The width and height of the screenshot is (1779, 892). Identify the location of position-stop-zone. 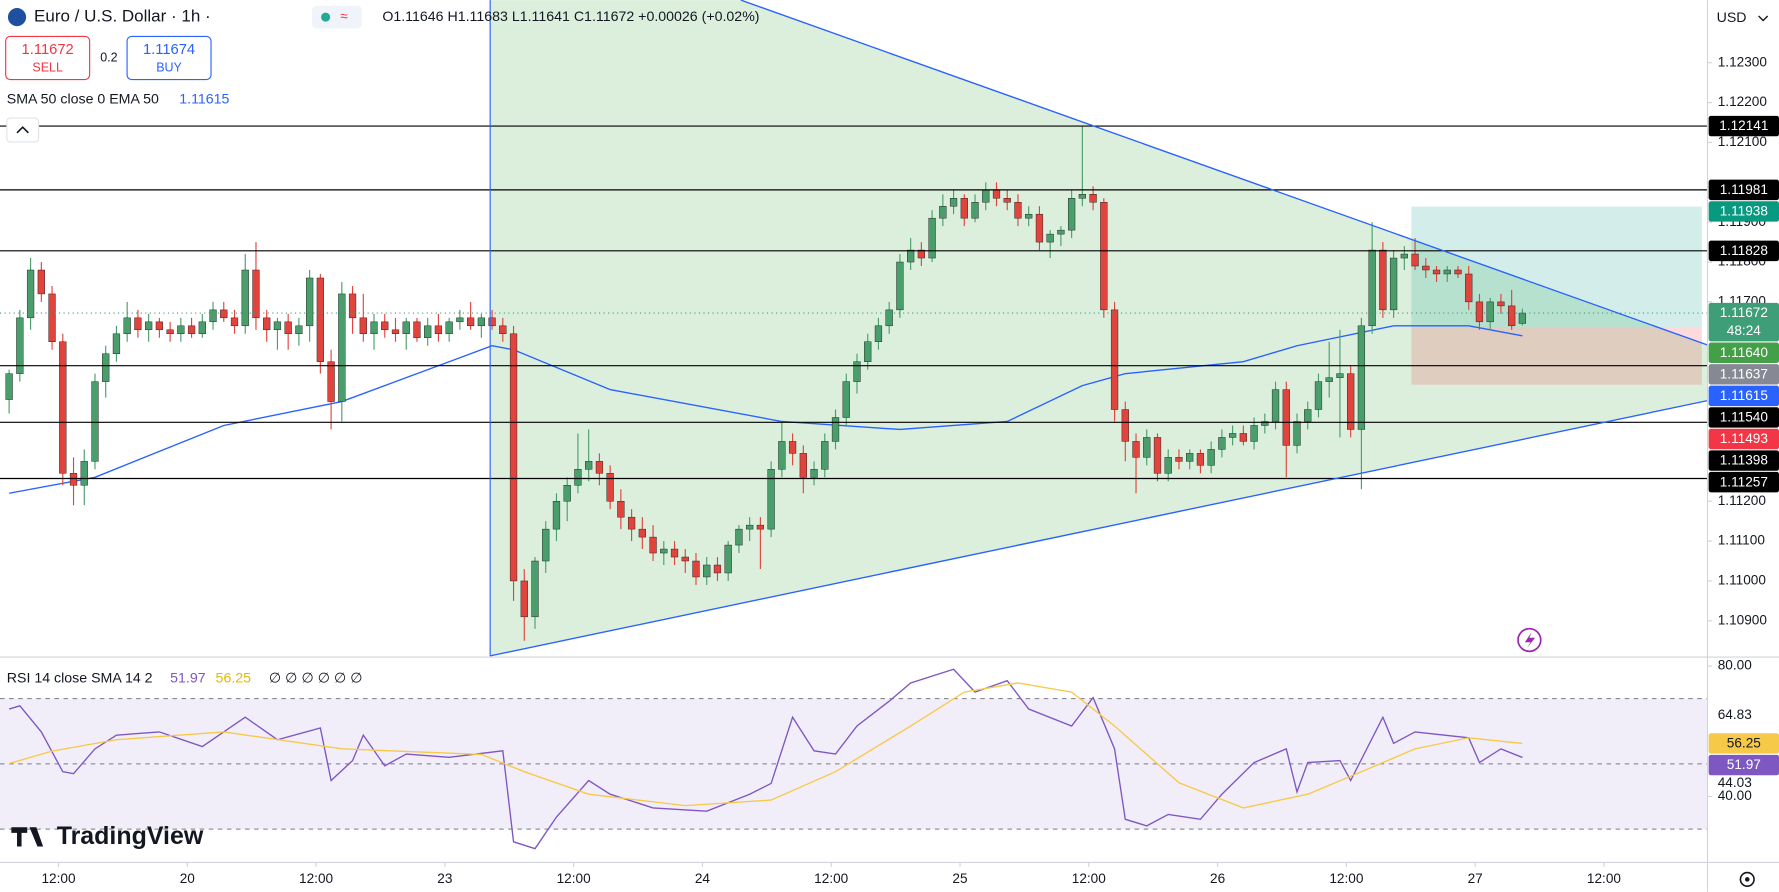
(1556, 355).